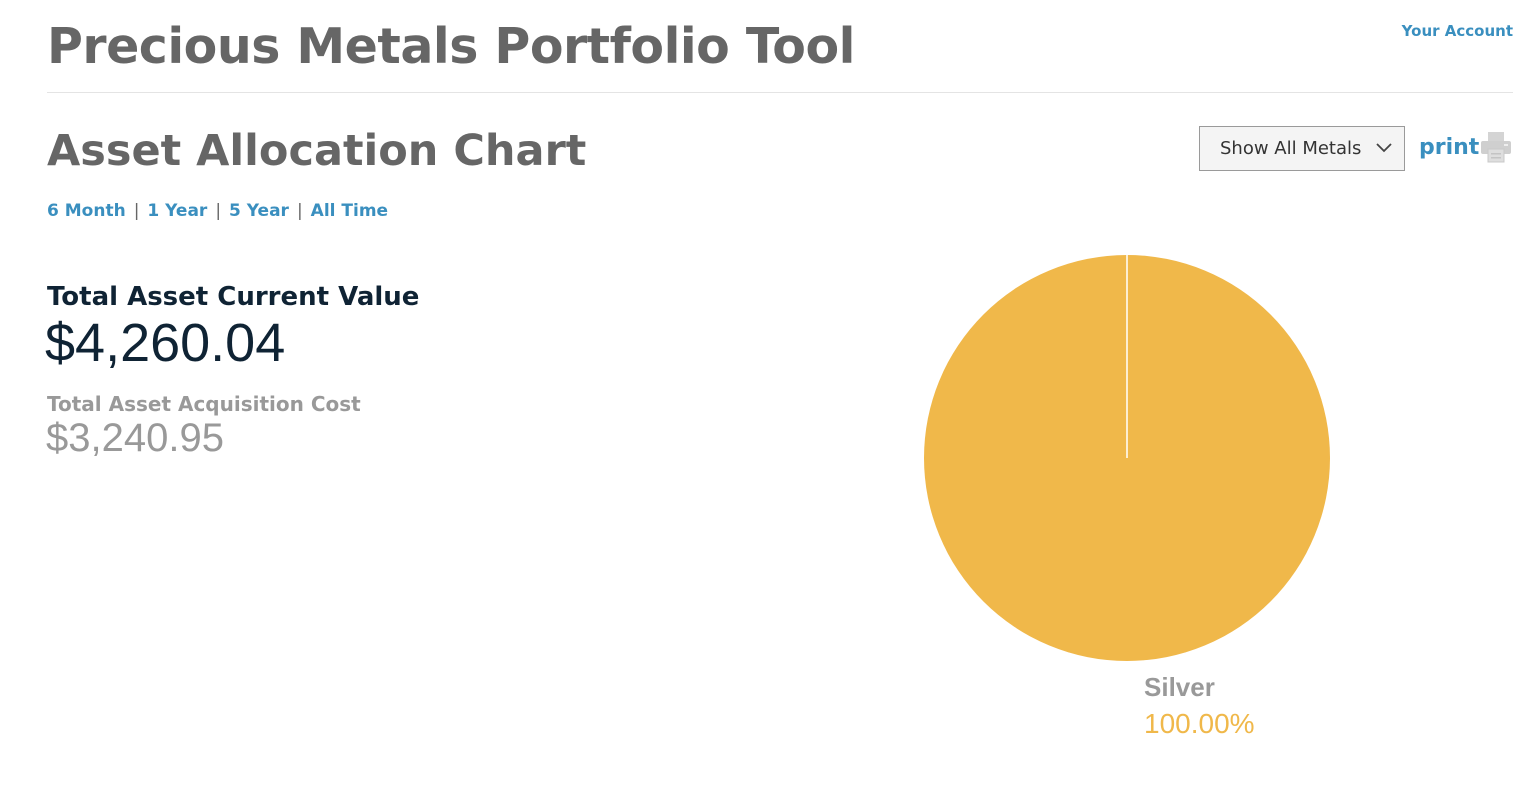 Image resolution: width=1540 pixels, height=812 pixels. I want to click on period-1-year: 1 Year, so click(177, 211).